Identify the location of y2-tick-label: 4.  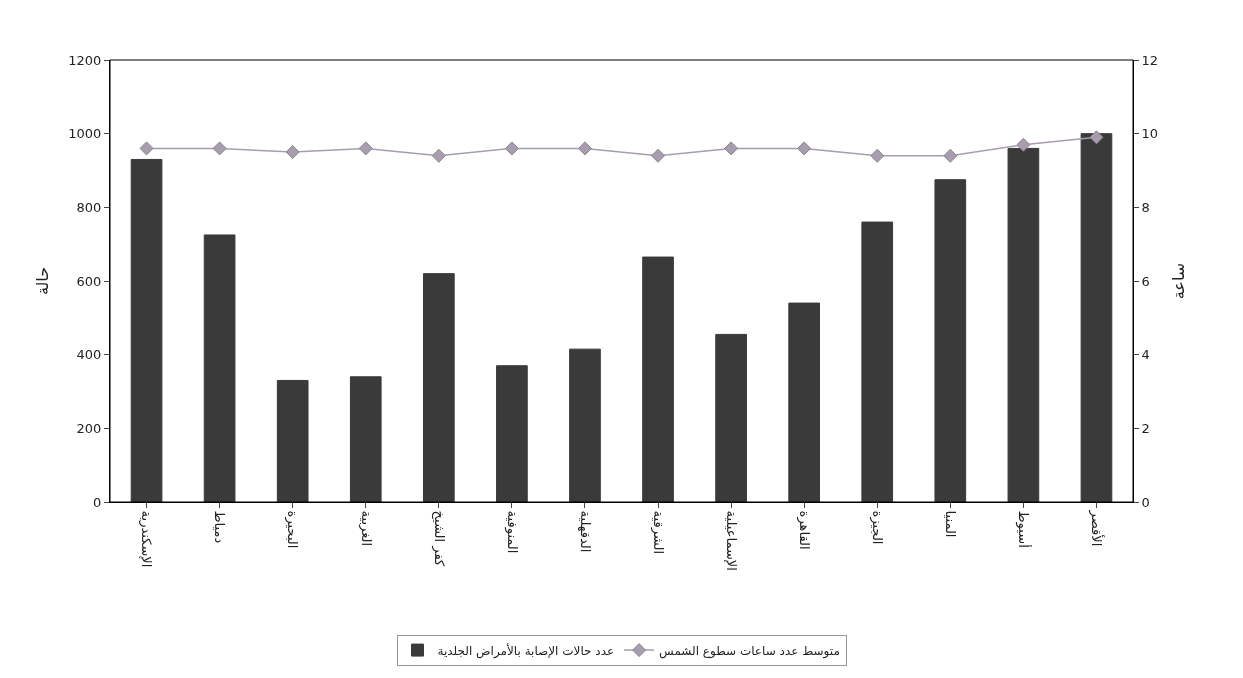
(1145, 355).